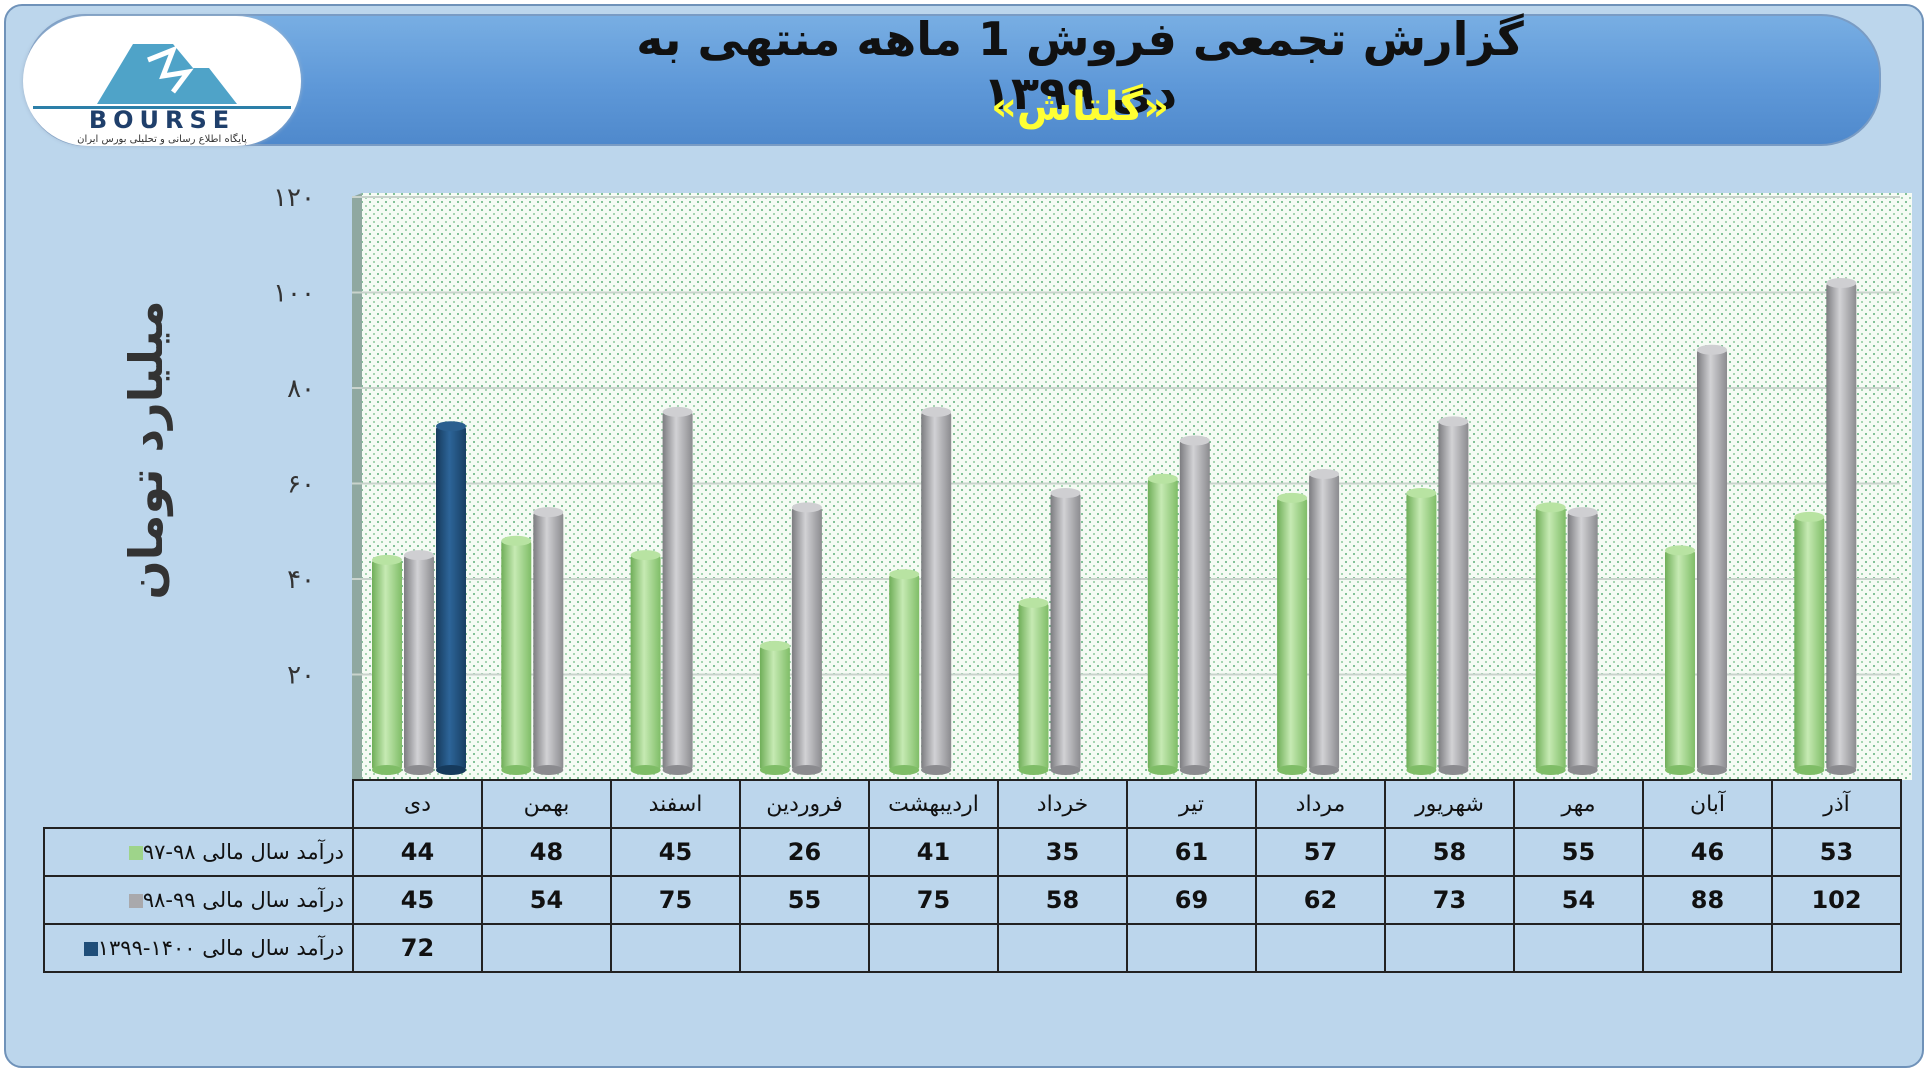 The image size is (1928, 1070). Describe the element at coordinates (294, 198) in the screenshot. I see `y-tick-label: ۱۲۰` at that location.